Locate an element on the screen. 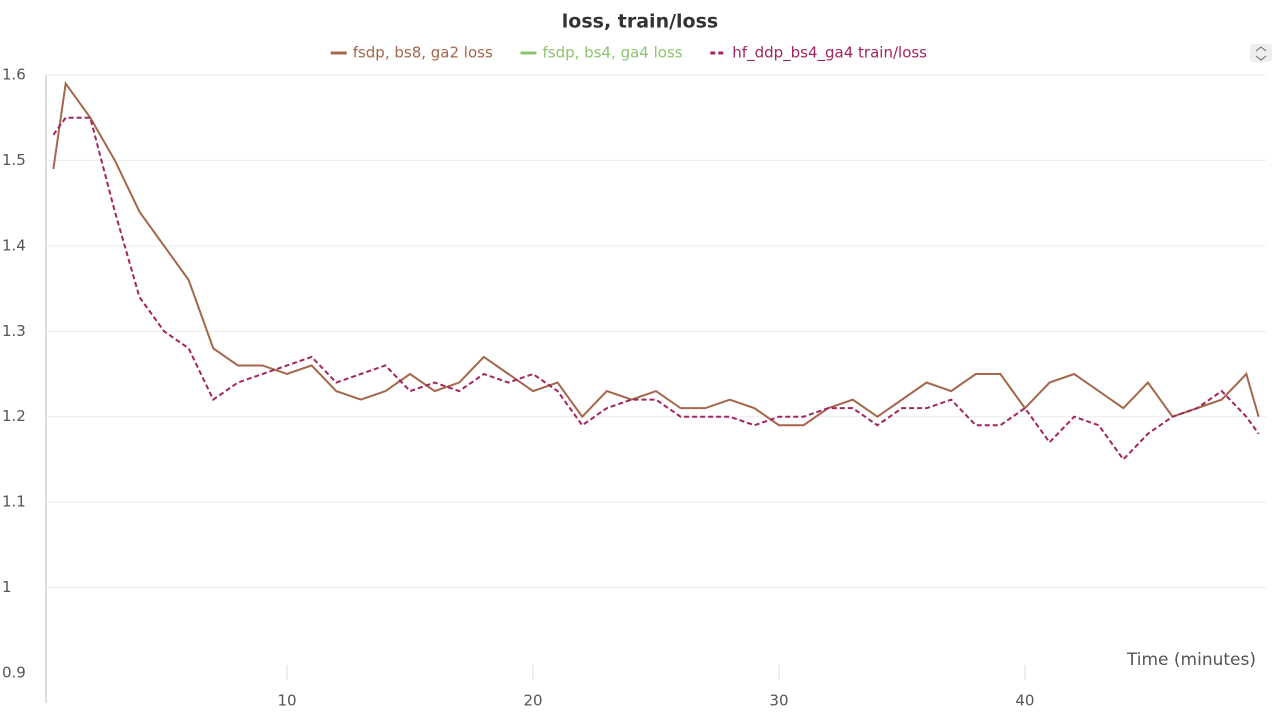 This screenshot has width=1280, height=727. y-tick-label: 1.3 is located at coordinates (14, 331).